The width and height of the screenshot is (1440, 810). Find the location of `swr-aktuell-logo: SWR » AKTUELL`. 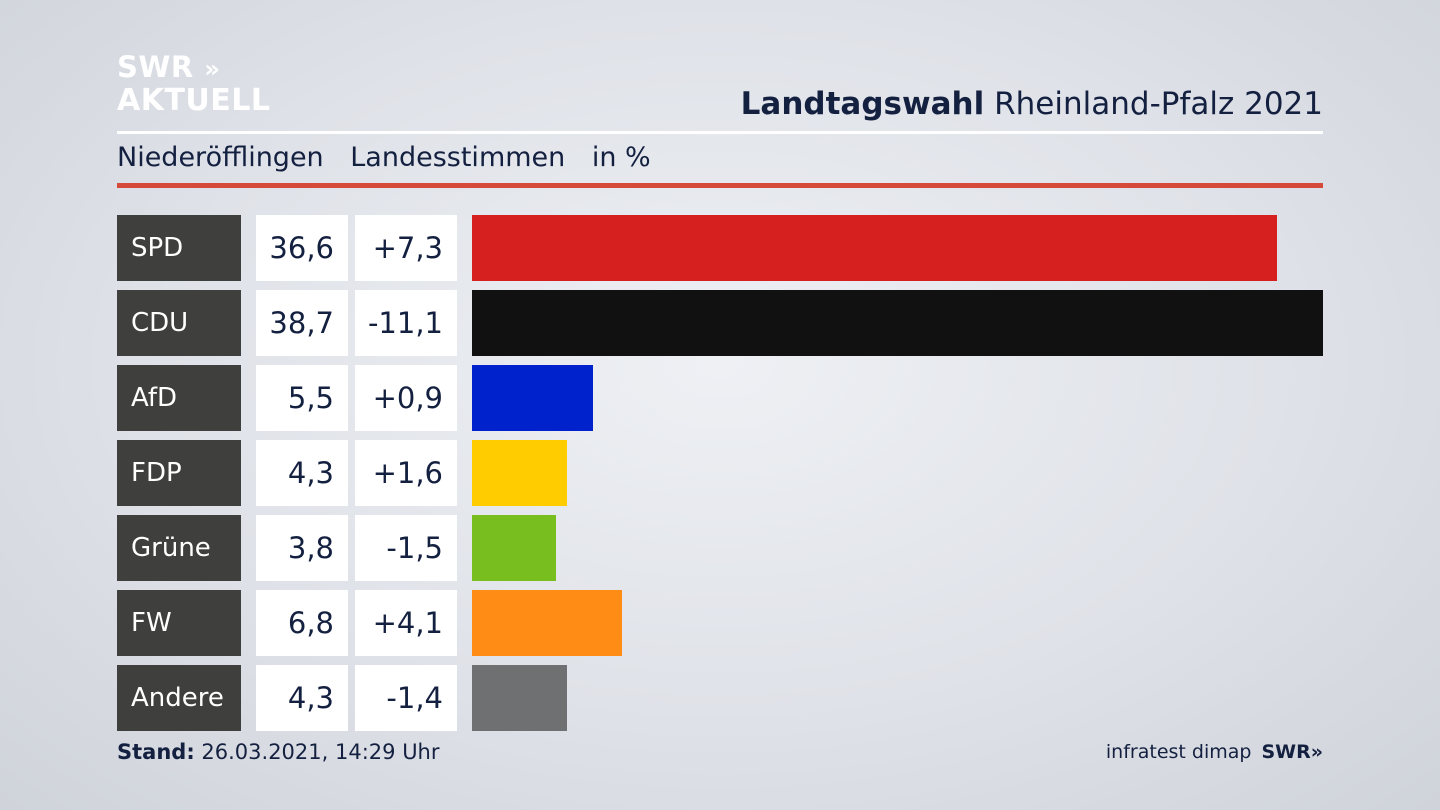

swr-aktuell-logo: SWR » AKTUELL is located at coordinates (194, 84).